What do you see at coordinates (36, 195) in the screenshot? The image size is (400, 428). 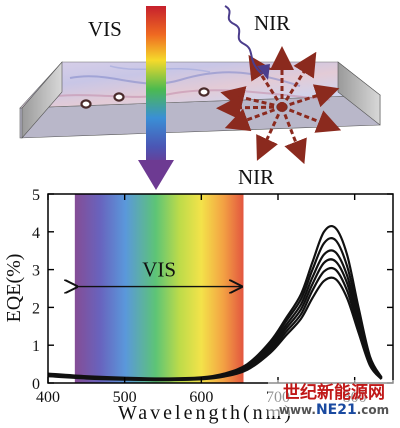 I see `y-tick-label: 5` at bounding box center [36, 195].